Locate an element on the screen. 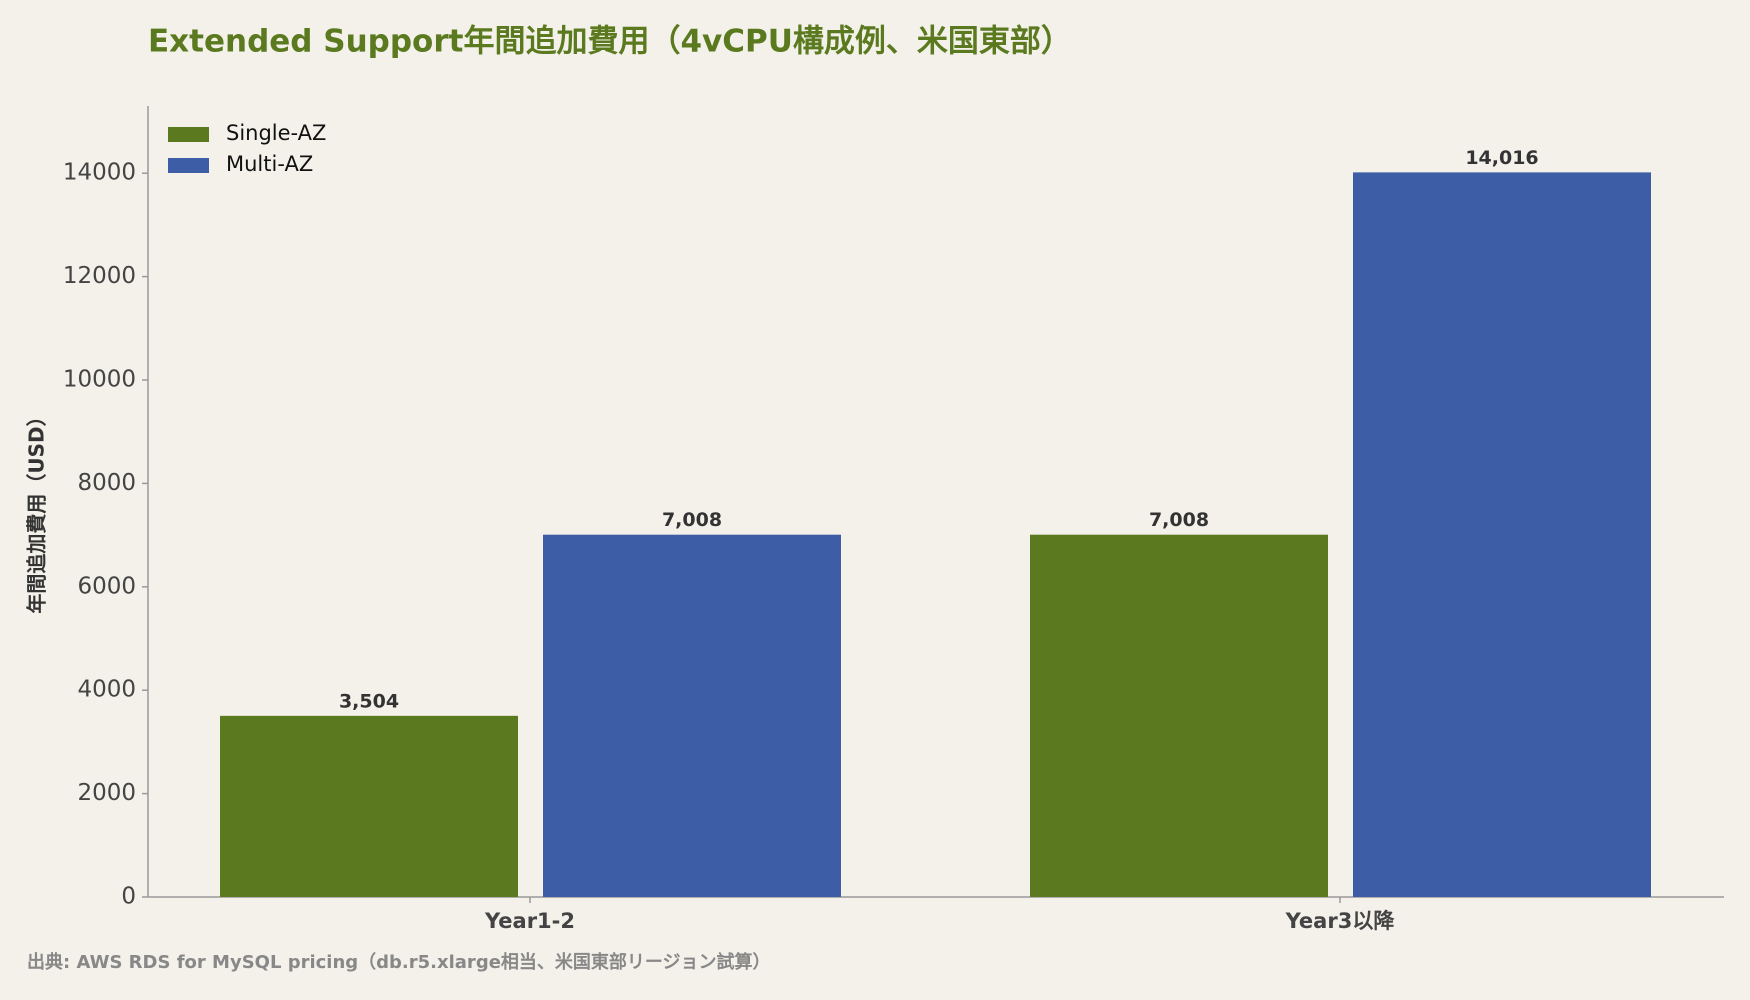  y-tick-label: 14000 is located at coordinates (99, 173).